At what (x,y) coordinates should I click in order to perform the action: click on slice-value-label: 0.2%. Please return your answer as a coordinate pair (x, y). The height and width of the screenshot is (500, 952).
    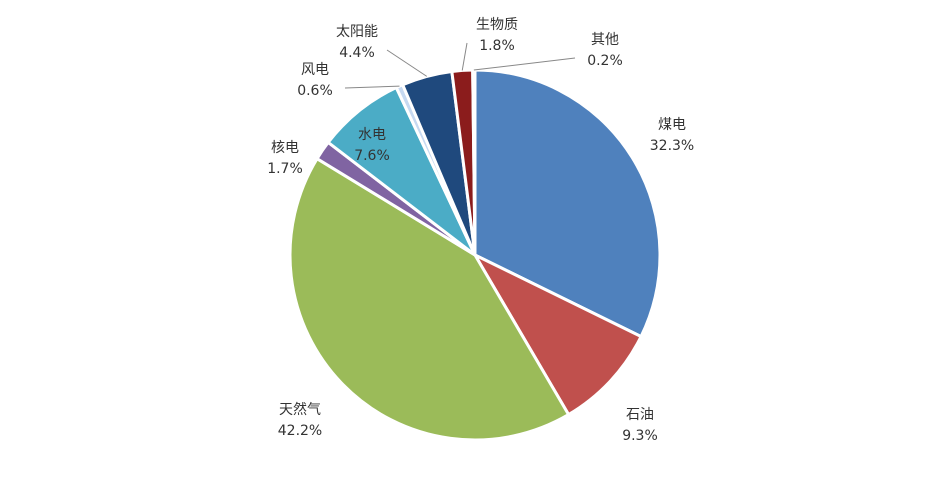
    Looking at the image, I should click on (605, 61).